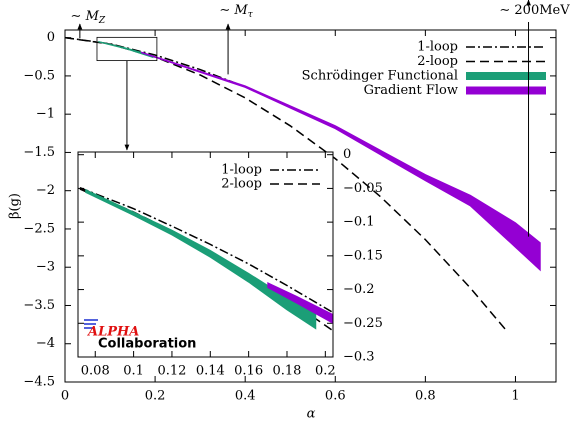 The image size is (581, 425). I want to click on y-tick-label: −3, so click(45, 267).